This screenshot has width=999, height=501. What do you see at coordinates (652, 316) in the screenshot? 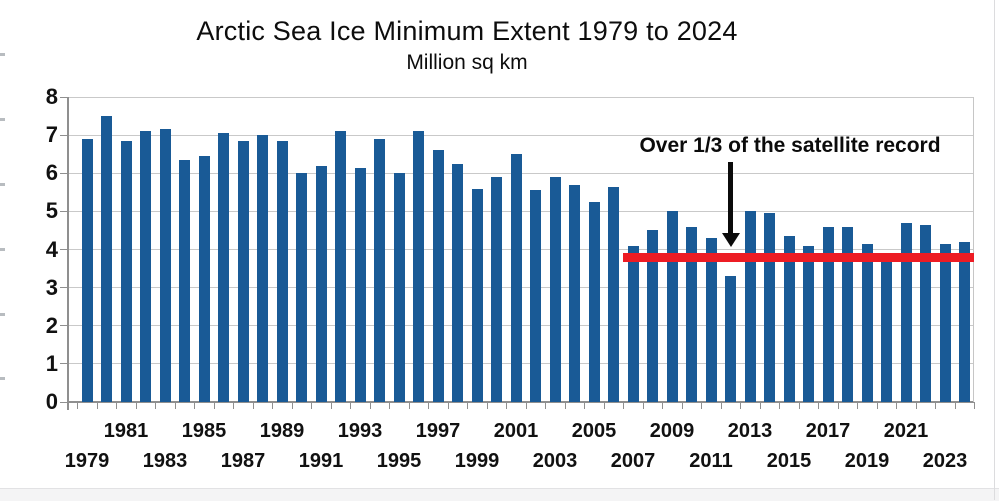
I see `bar-2008` at bounding box center [652, 316].